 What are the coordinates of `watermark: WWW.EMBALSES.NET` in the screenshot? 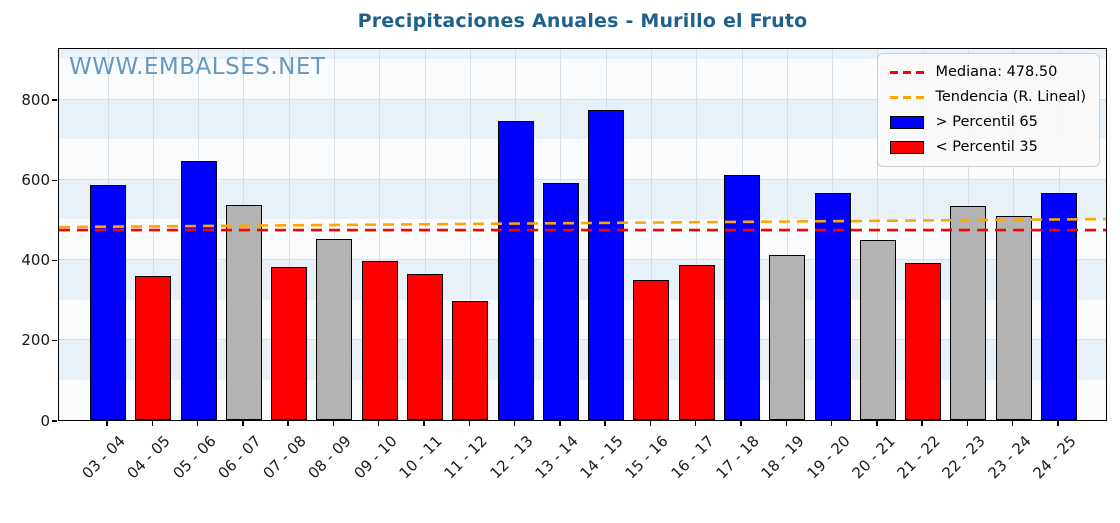 It's located at (197, 67).